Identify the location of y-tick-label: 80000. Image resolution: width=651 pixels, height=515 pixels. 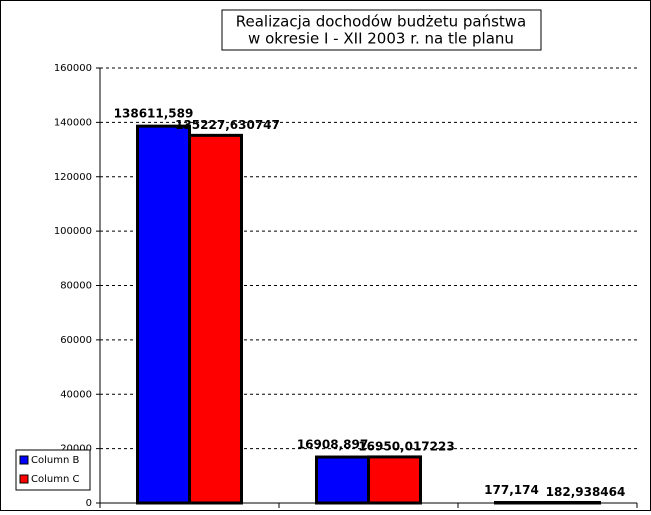
(76, 286).